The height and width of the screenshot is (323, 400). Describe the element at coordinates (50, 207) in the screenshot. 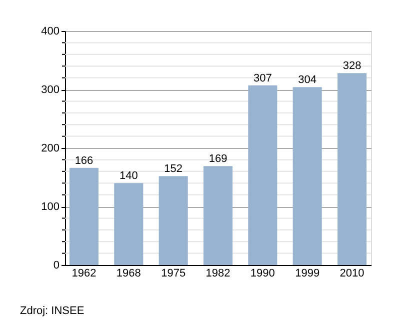

I see `y-tick-label: 100` at that location.